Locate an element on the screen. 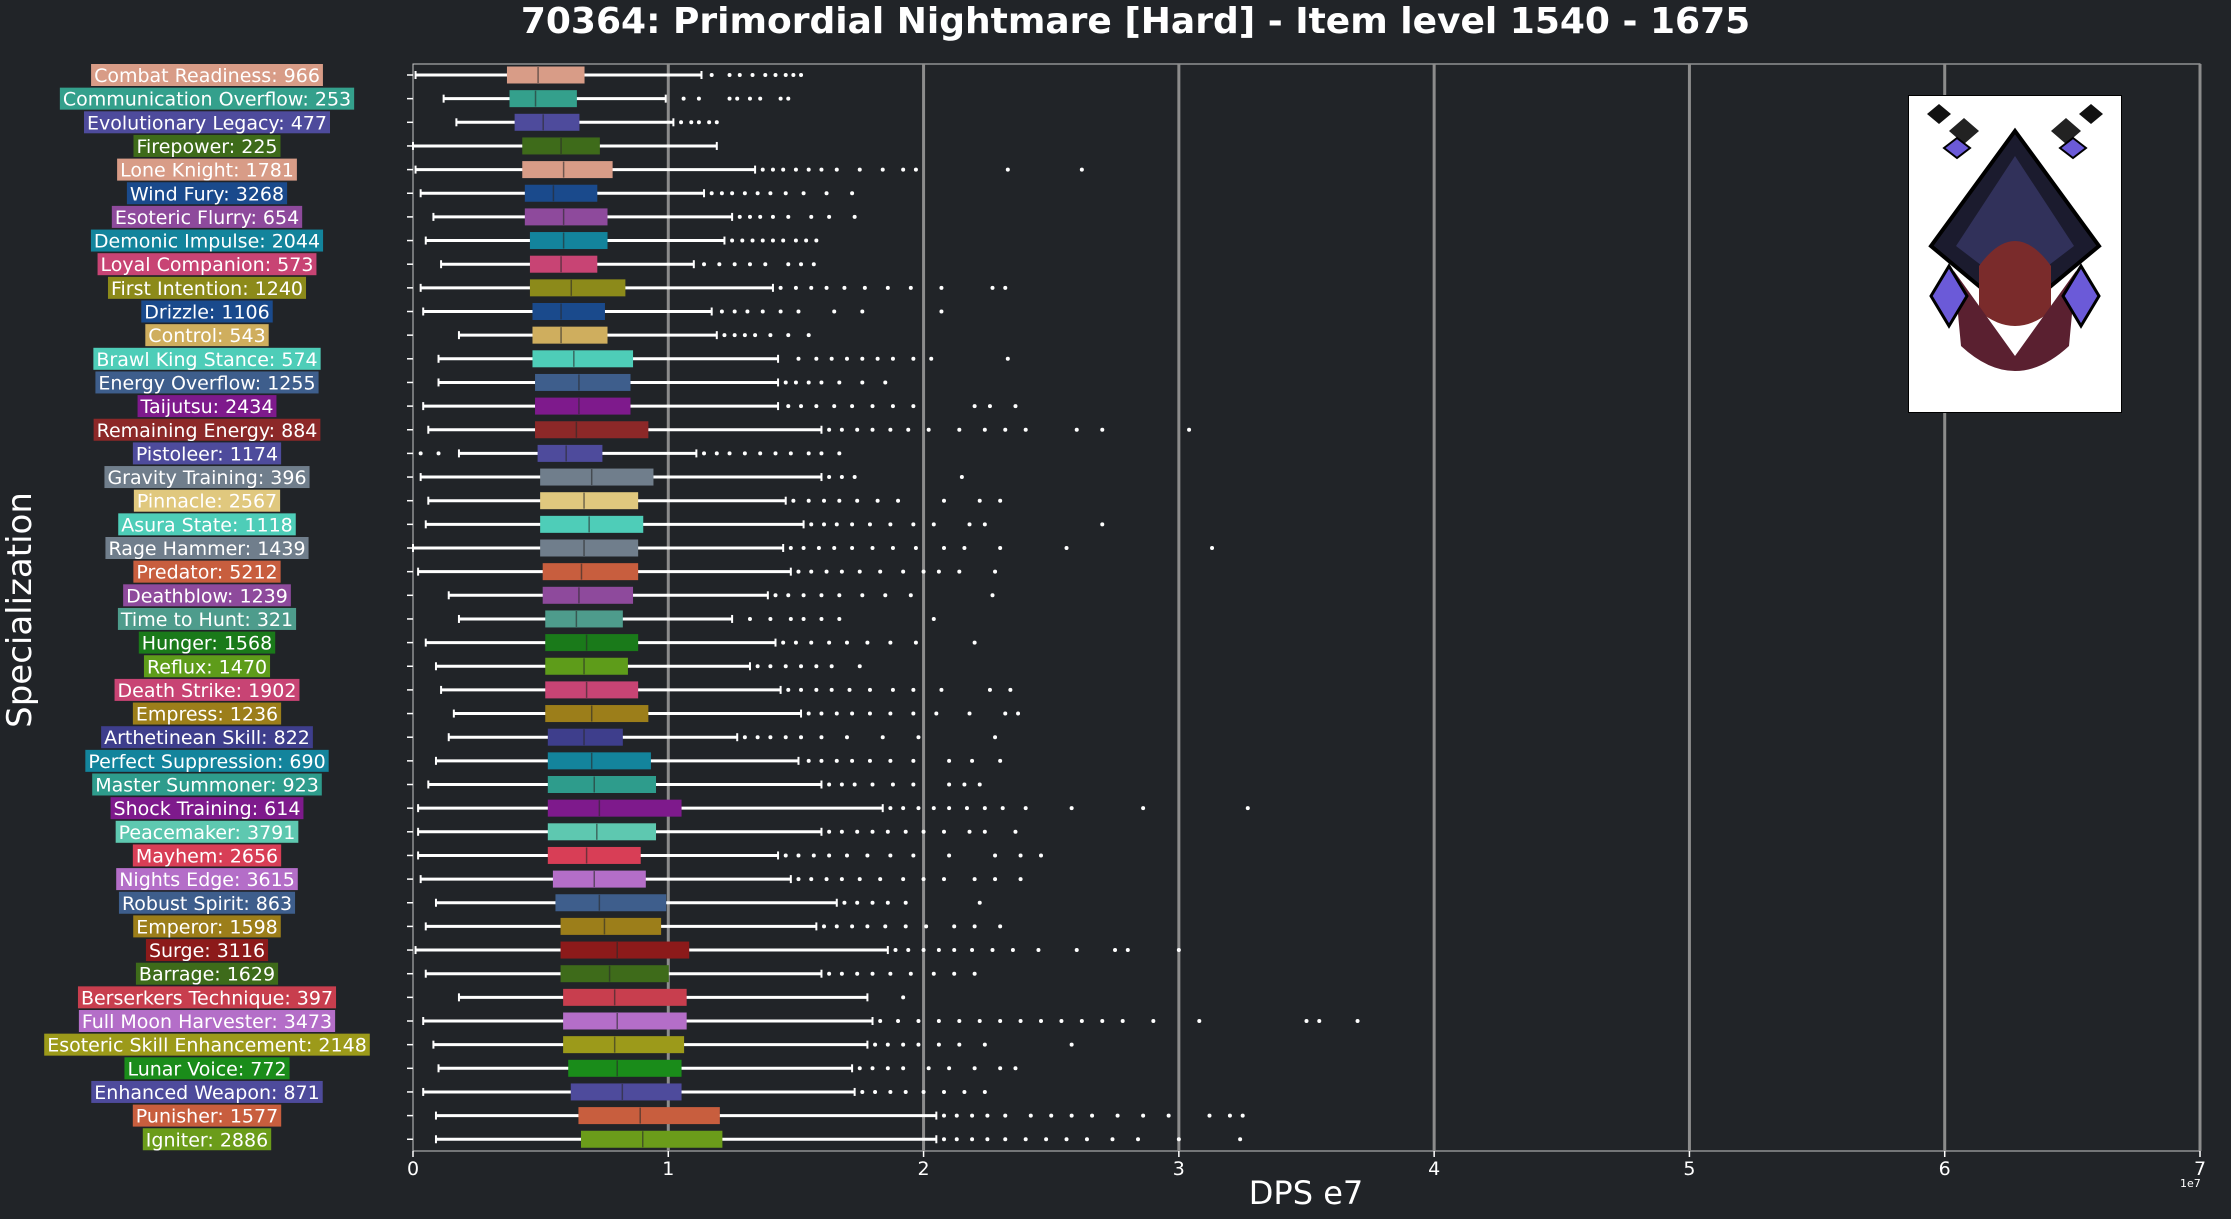 The image size is (2231, 1219). category-label: Master Summoner: 923 is located at coordinates (207, 786).